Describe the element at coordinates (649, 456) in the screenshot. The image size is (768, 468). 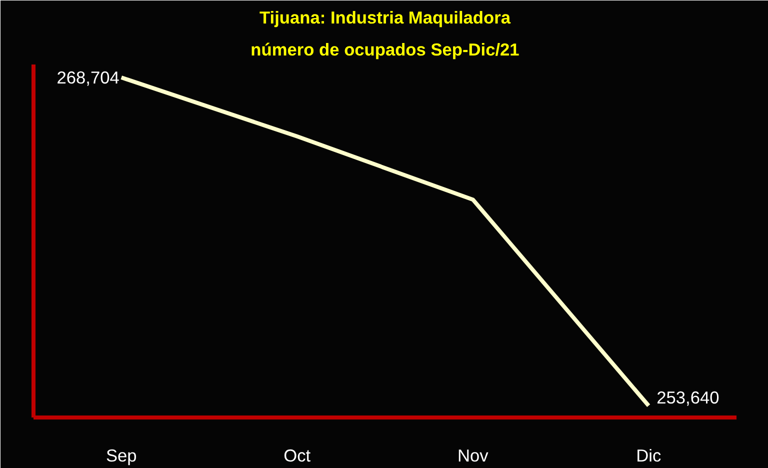
I see `x-tick-label: Dic` at that location.